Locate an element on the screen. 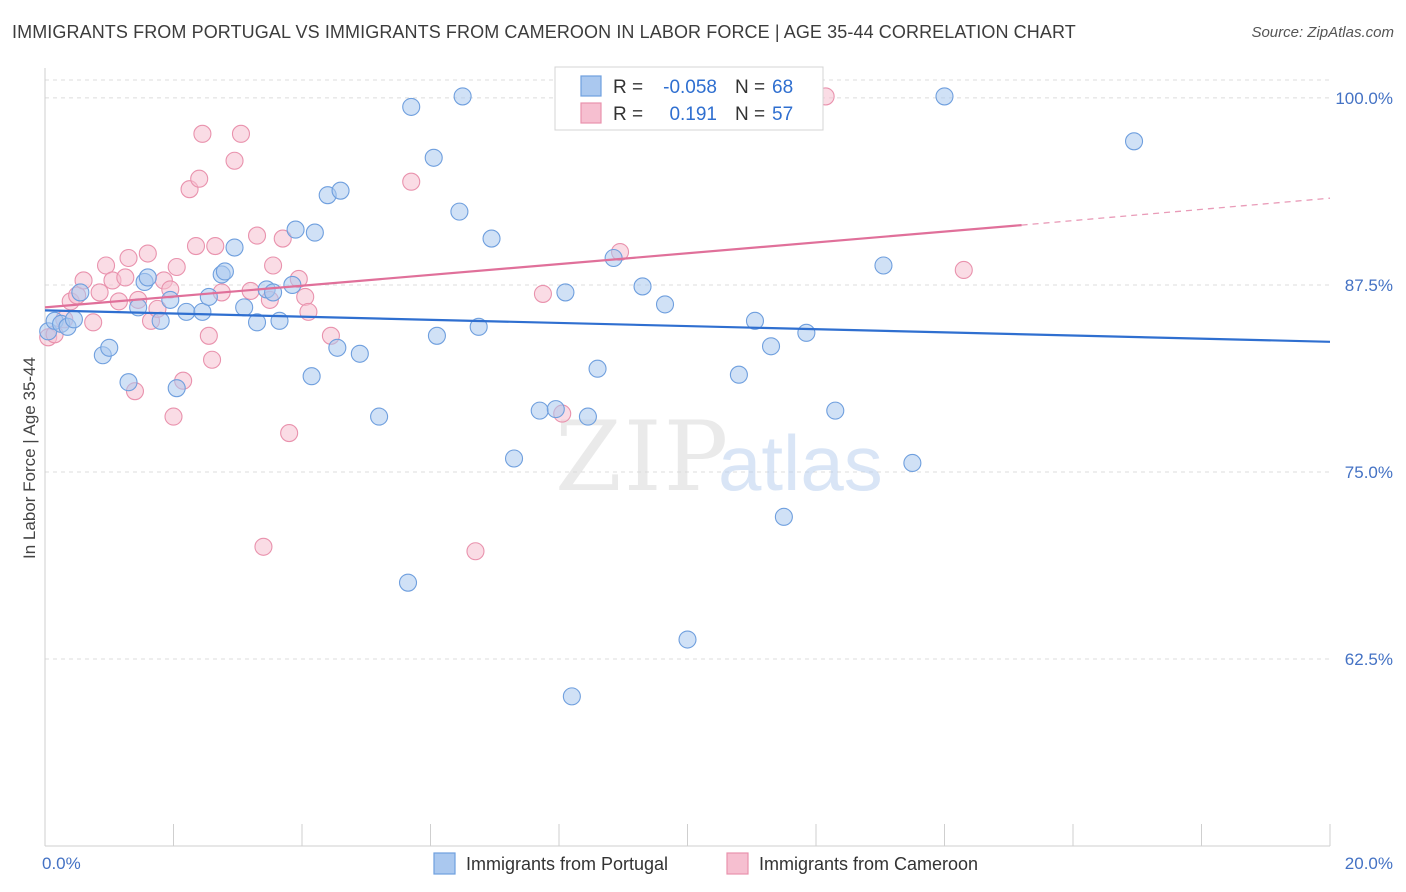 The image size is (1406, 892). stats-r-label-cameroon: R = is located at coordinates (628, 114).